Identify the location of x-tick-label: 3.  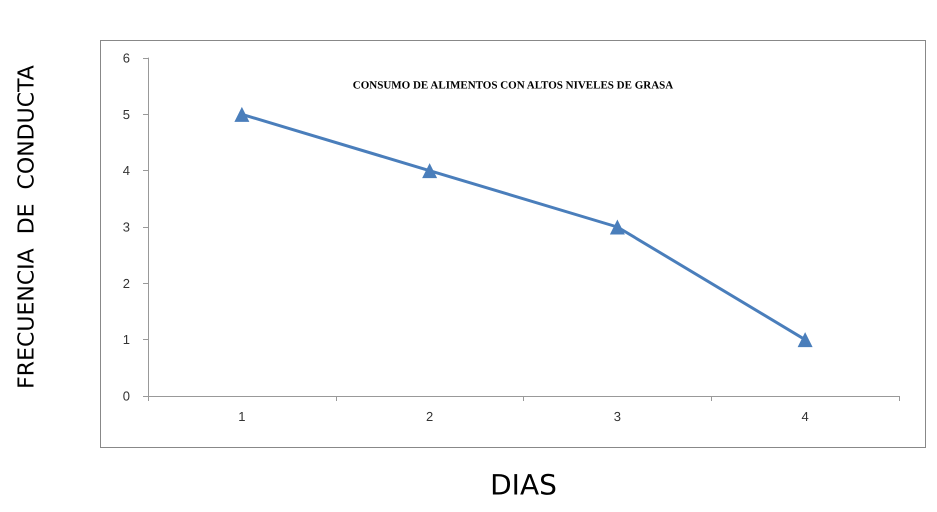
(617, 416).